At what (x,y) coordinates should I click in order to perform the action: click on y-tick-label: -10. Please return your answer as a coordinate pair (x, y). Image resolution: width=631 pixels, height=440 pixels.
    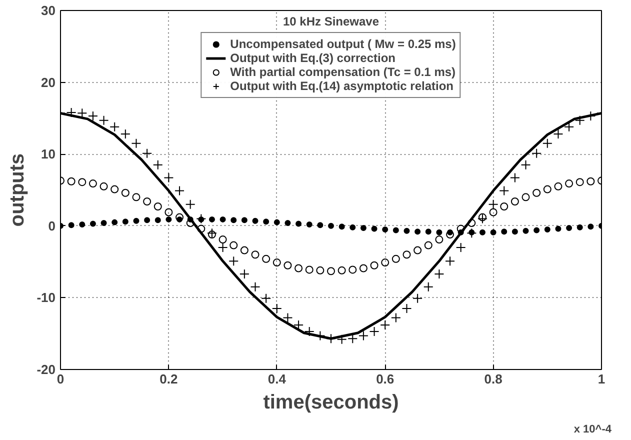
    Looking at the image, I should click on (46, 298).